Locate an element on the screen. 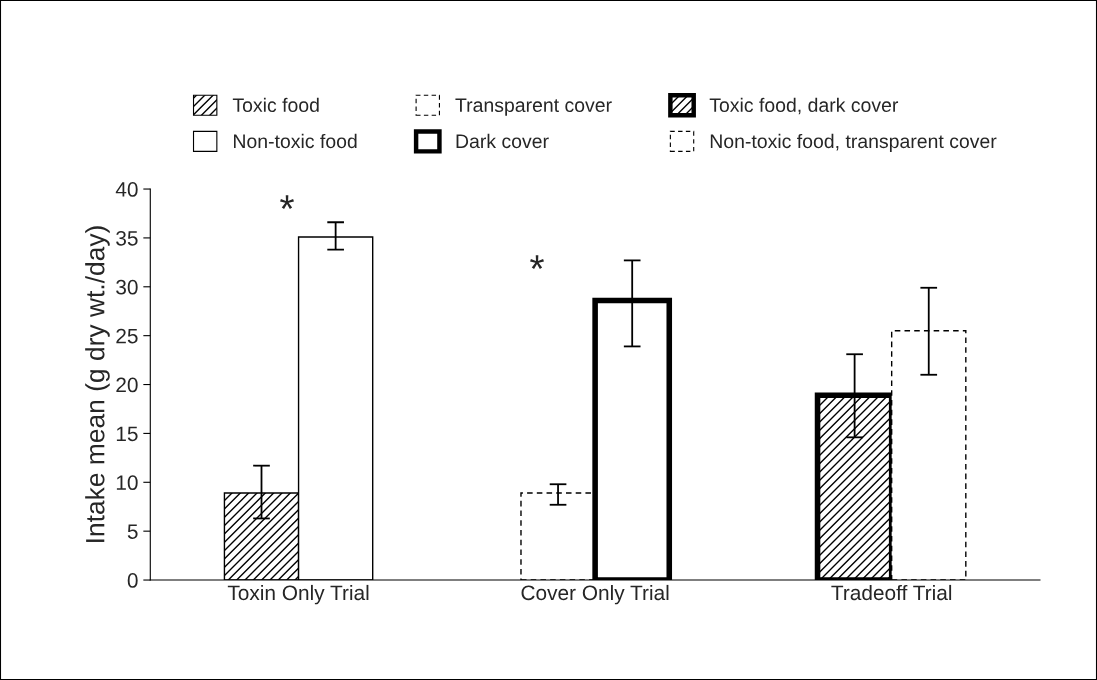 The height and width of the screenshot is (680, 1097). x-tick-label: Cover Only Trial is located at coordinates (595, 594).